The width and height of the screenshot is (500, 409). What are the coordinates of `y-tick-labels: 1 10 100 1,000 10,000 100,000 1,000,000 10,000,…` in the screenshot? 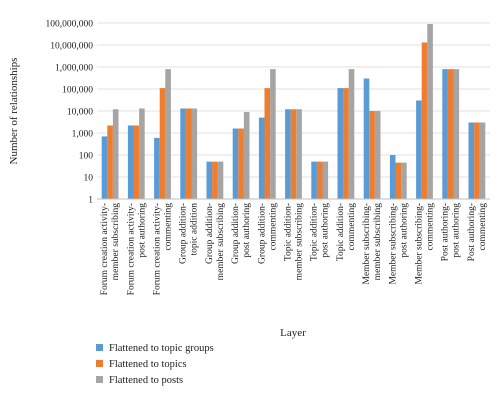 It's located at (70, 113).